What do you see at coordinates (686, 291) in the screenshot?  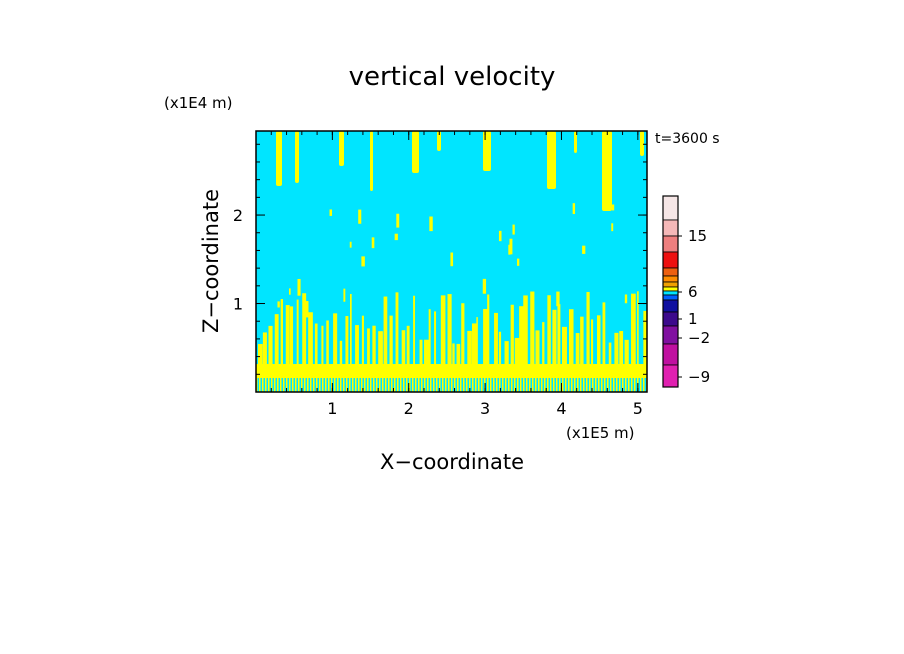 I see `colorbar: 15 6 1−2 −9` at bounding box center [686, 291].